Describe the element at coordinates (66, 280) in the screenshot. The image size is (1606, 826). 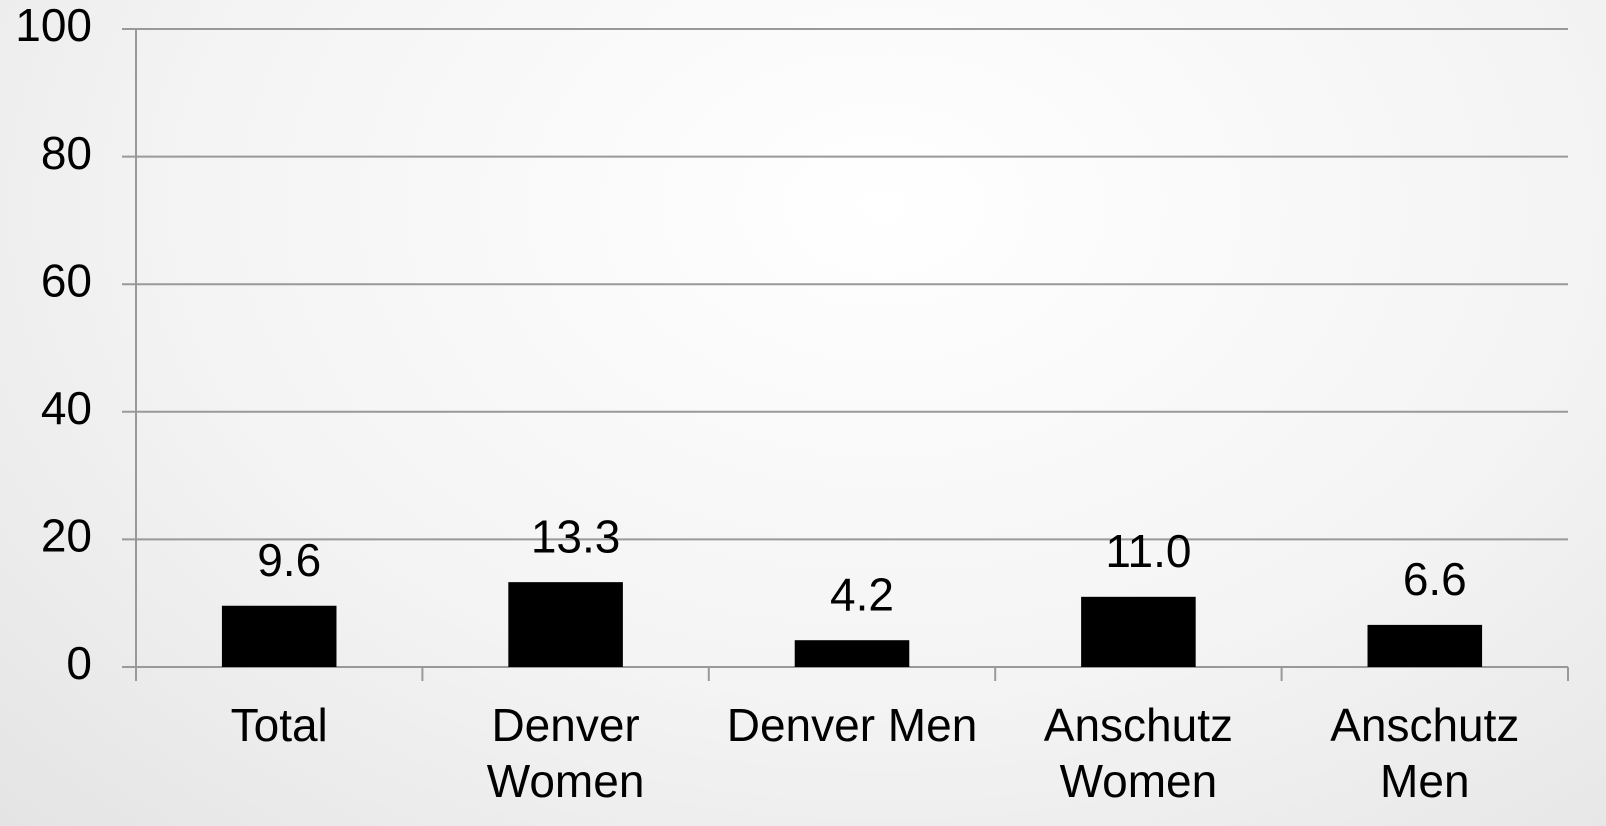
I see `y-tick-label: 60` at that location.